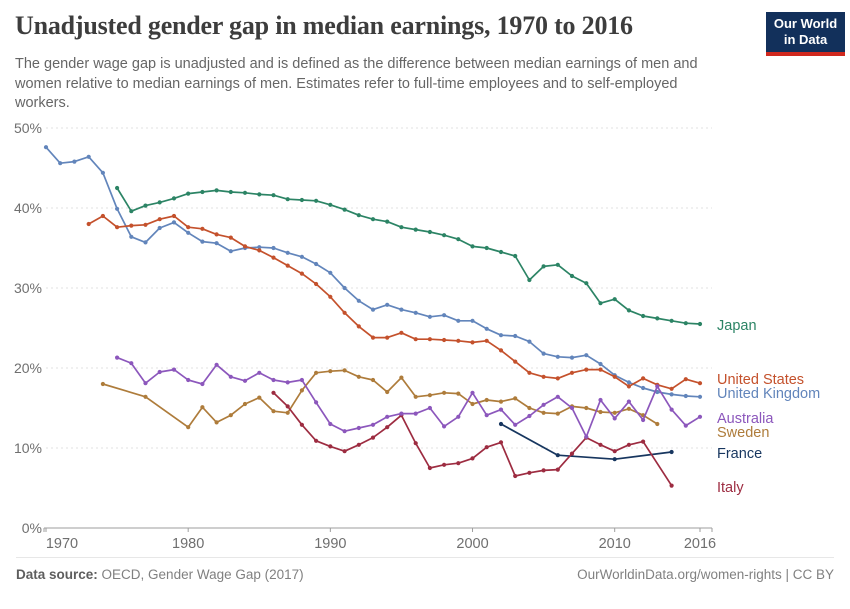 This screenshot has width=850, height=609. What do you see at coordinates (745, 419) in the screenshot?
I see `series-label-australia: Australia` at bounding box center [745, 419].